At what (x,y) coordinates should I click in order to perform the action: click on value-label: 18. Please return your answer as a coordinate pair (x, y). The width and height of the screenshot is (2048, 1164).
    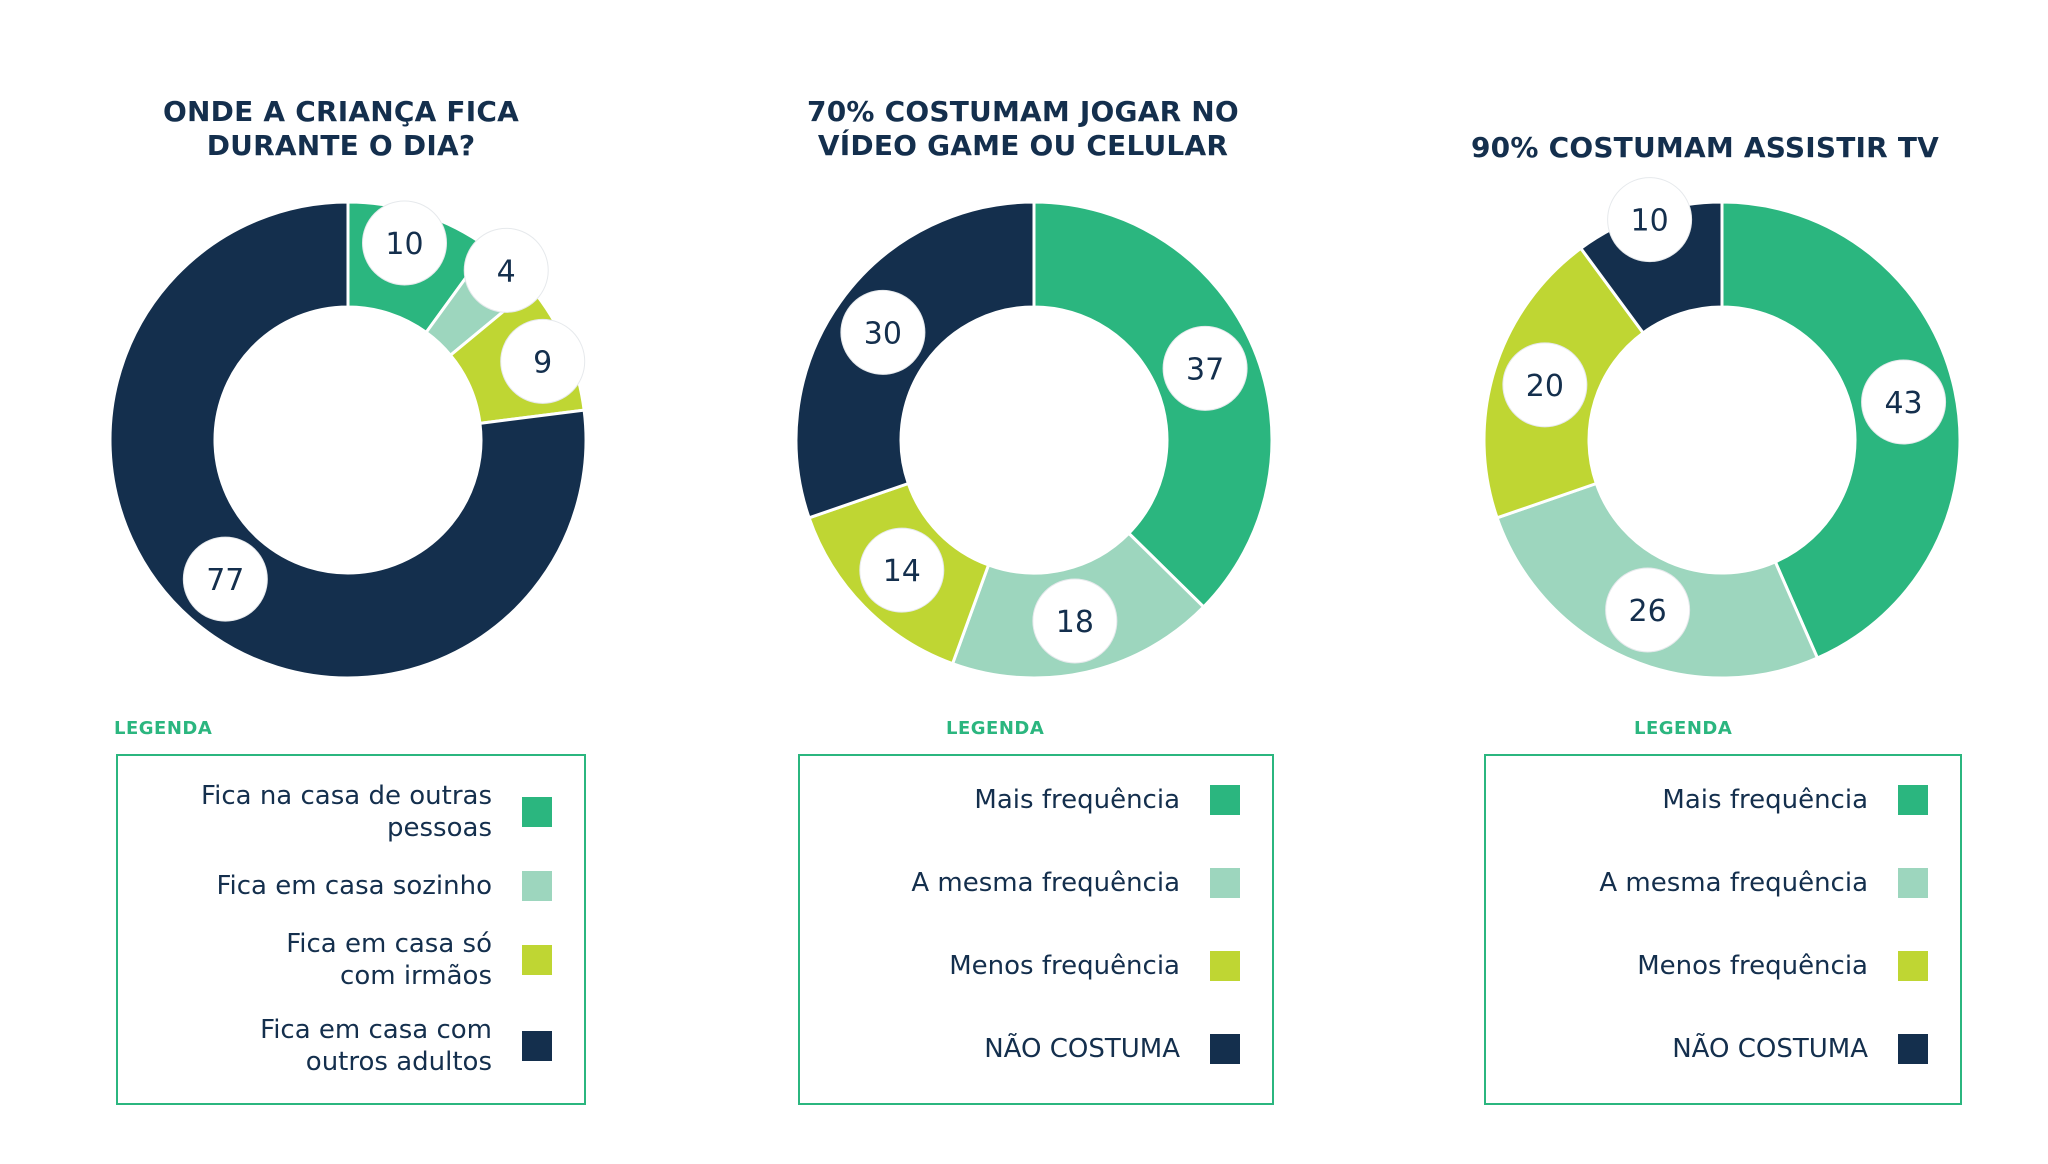
    Looking at the image, I should click on (1075, 622).